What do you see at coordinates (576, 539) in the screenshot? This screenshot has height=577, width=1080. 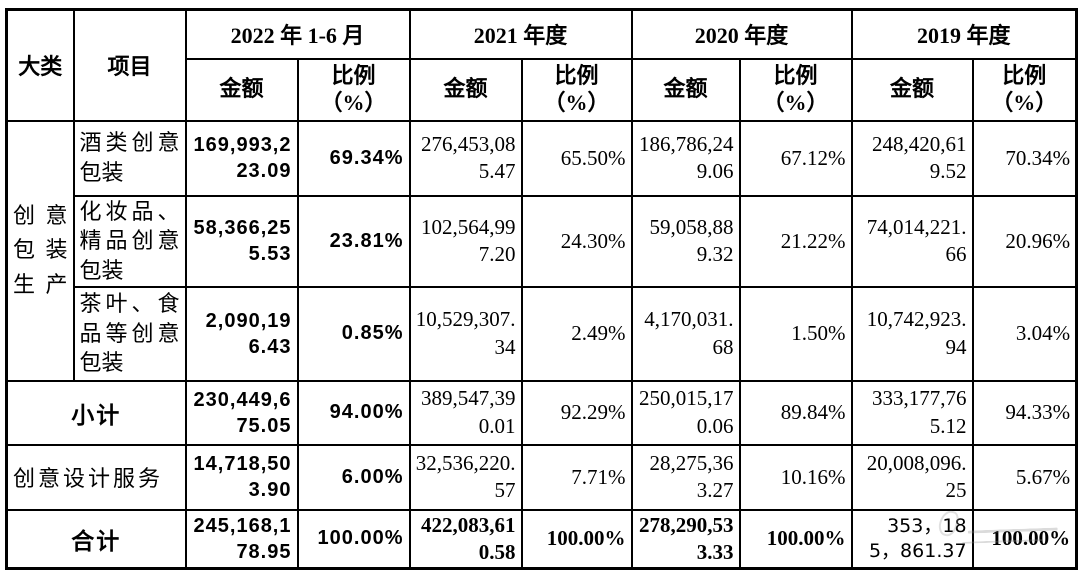 I see `ratio-2021: 100.00%` at bounding box center [576, 539].